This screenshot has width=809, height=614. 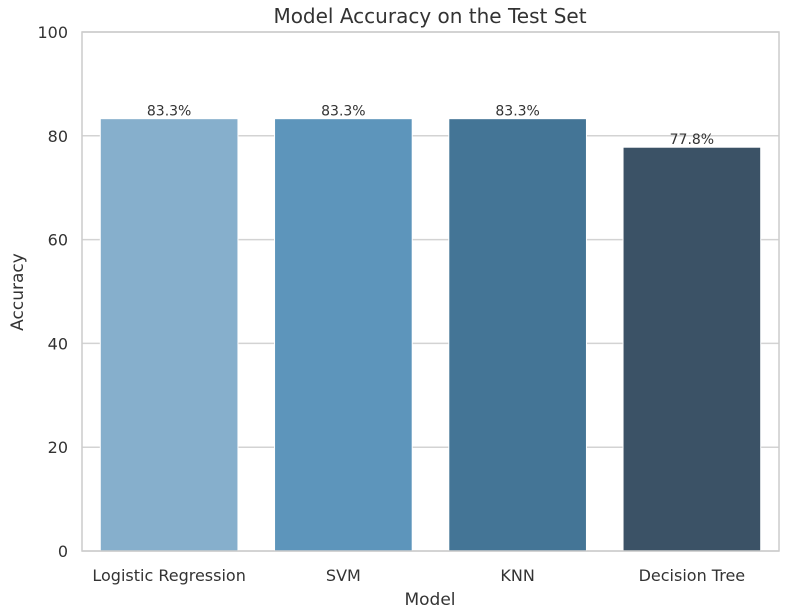 What do you see at coordinates (517, 575) in the screenshot?
I see `x-tick-label: KNN` at bounding box center [517, 575].